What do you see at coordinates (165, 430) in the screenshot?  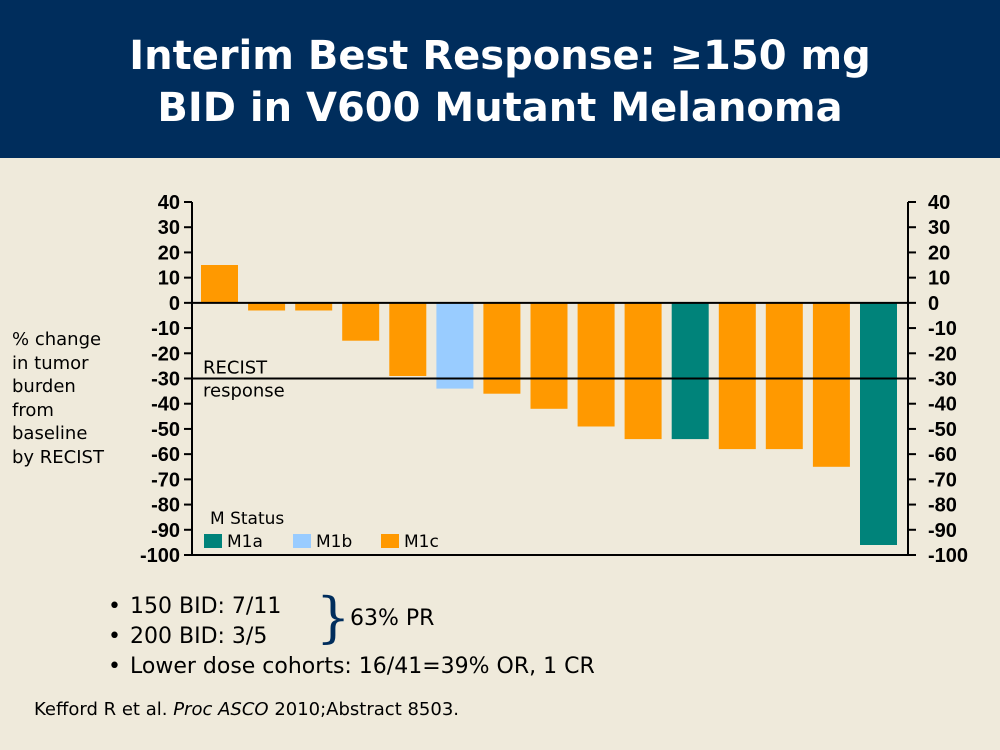 I see `left-tick-label: -50` at bounding box center [165, 430].